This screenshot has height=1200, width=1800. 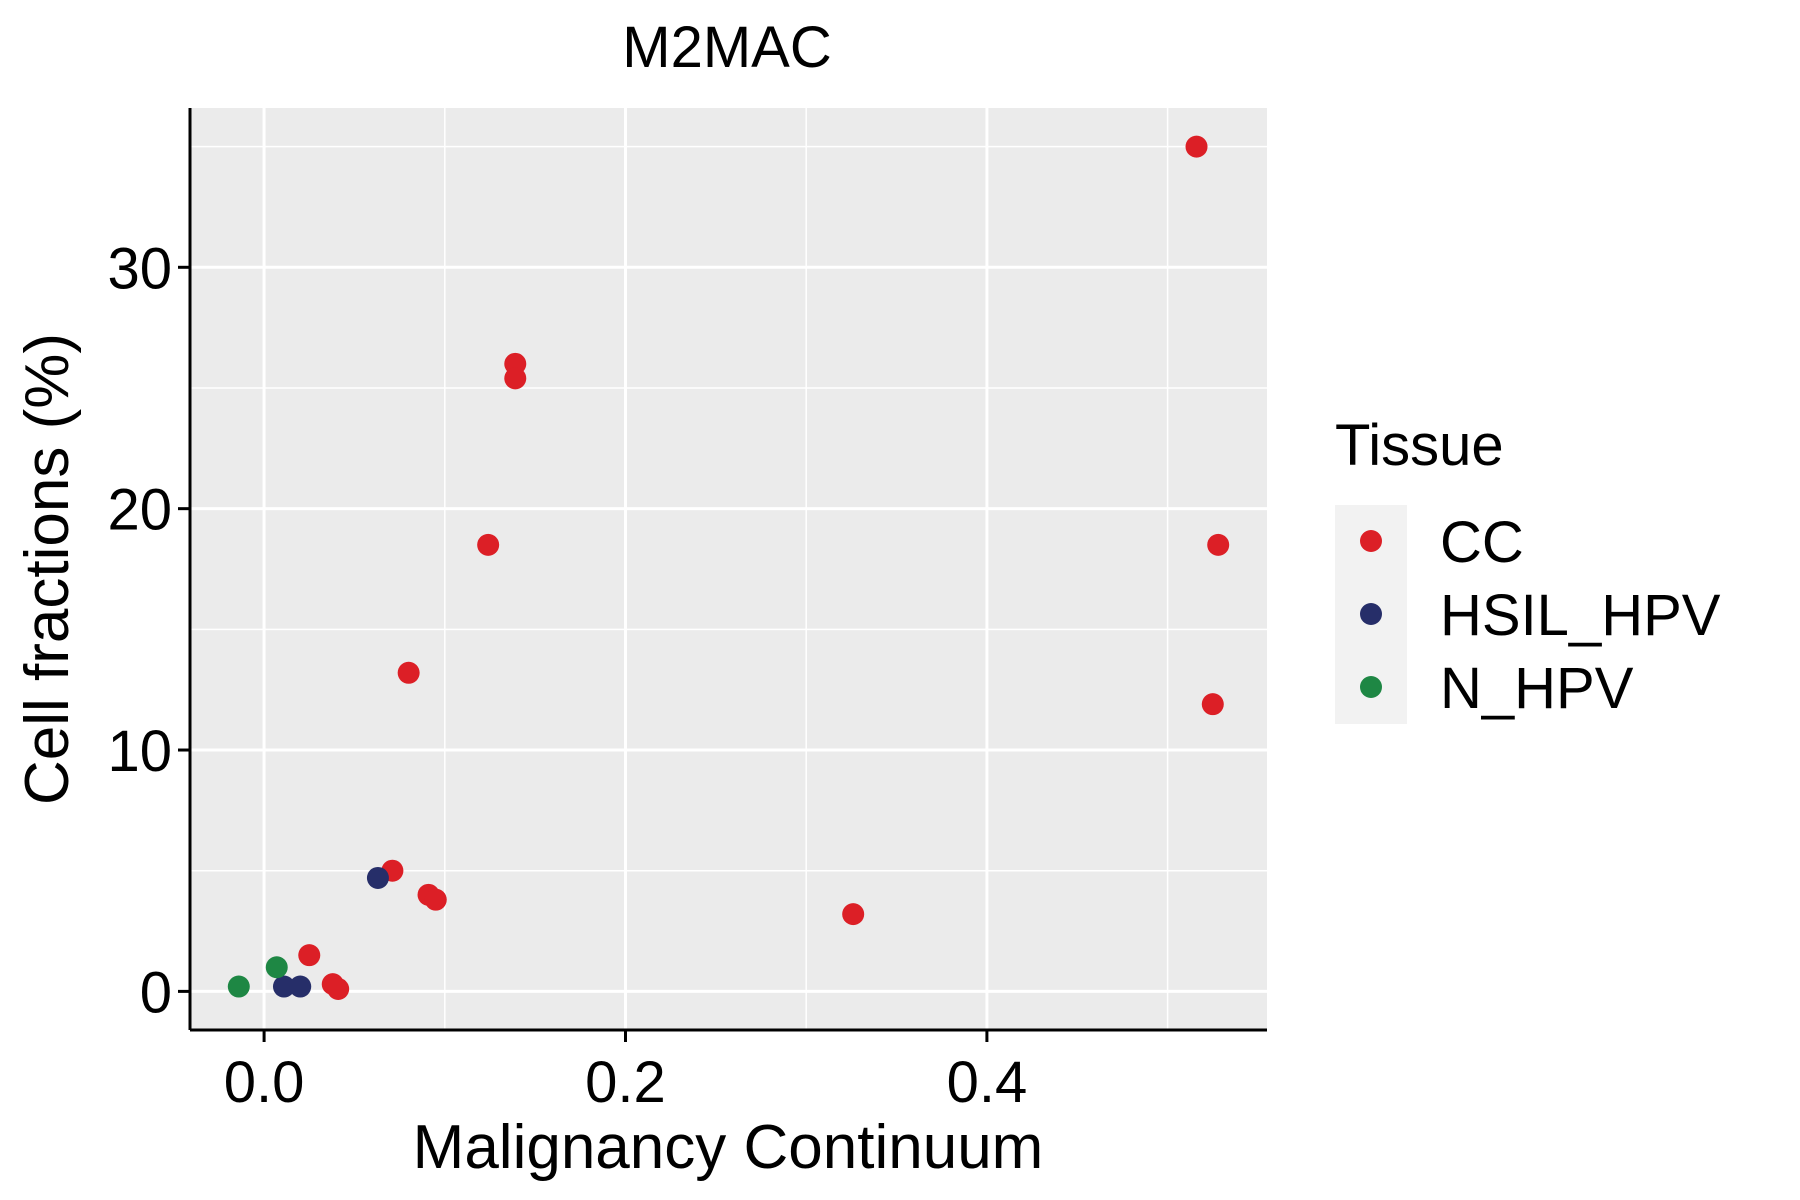 What do you see at coordinates (1537, 688) in the screenshot?
I see `legend-label-n-hpv: N_HPV` at bounding box center [1537, 688].